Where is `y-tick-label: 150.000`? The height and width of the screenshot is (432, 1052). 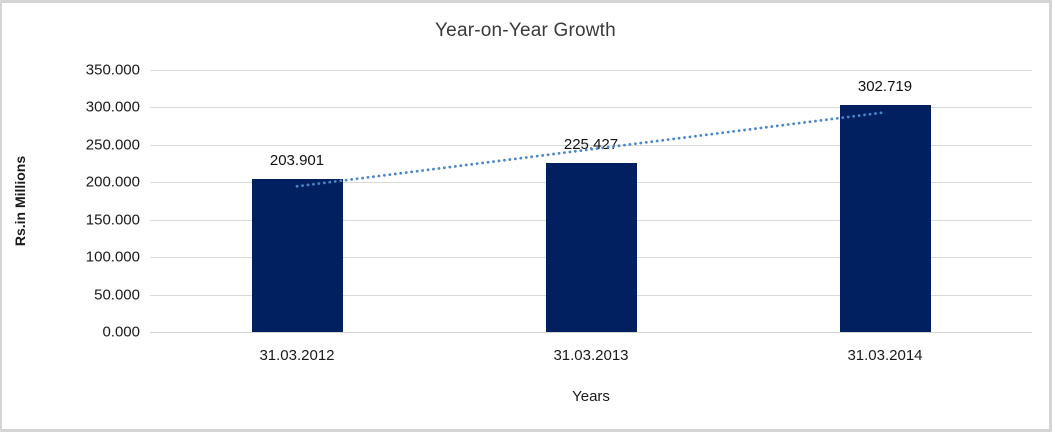
y-tick-label: 150.000 is located at coordinates (112, 220).